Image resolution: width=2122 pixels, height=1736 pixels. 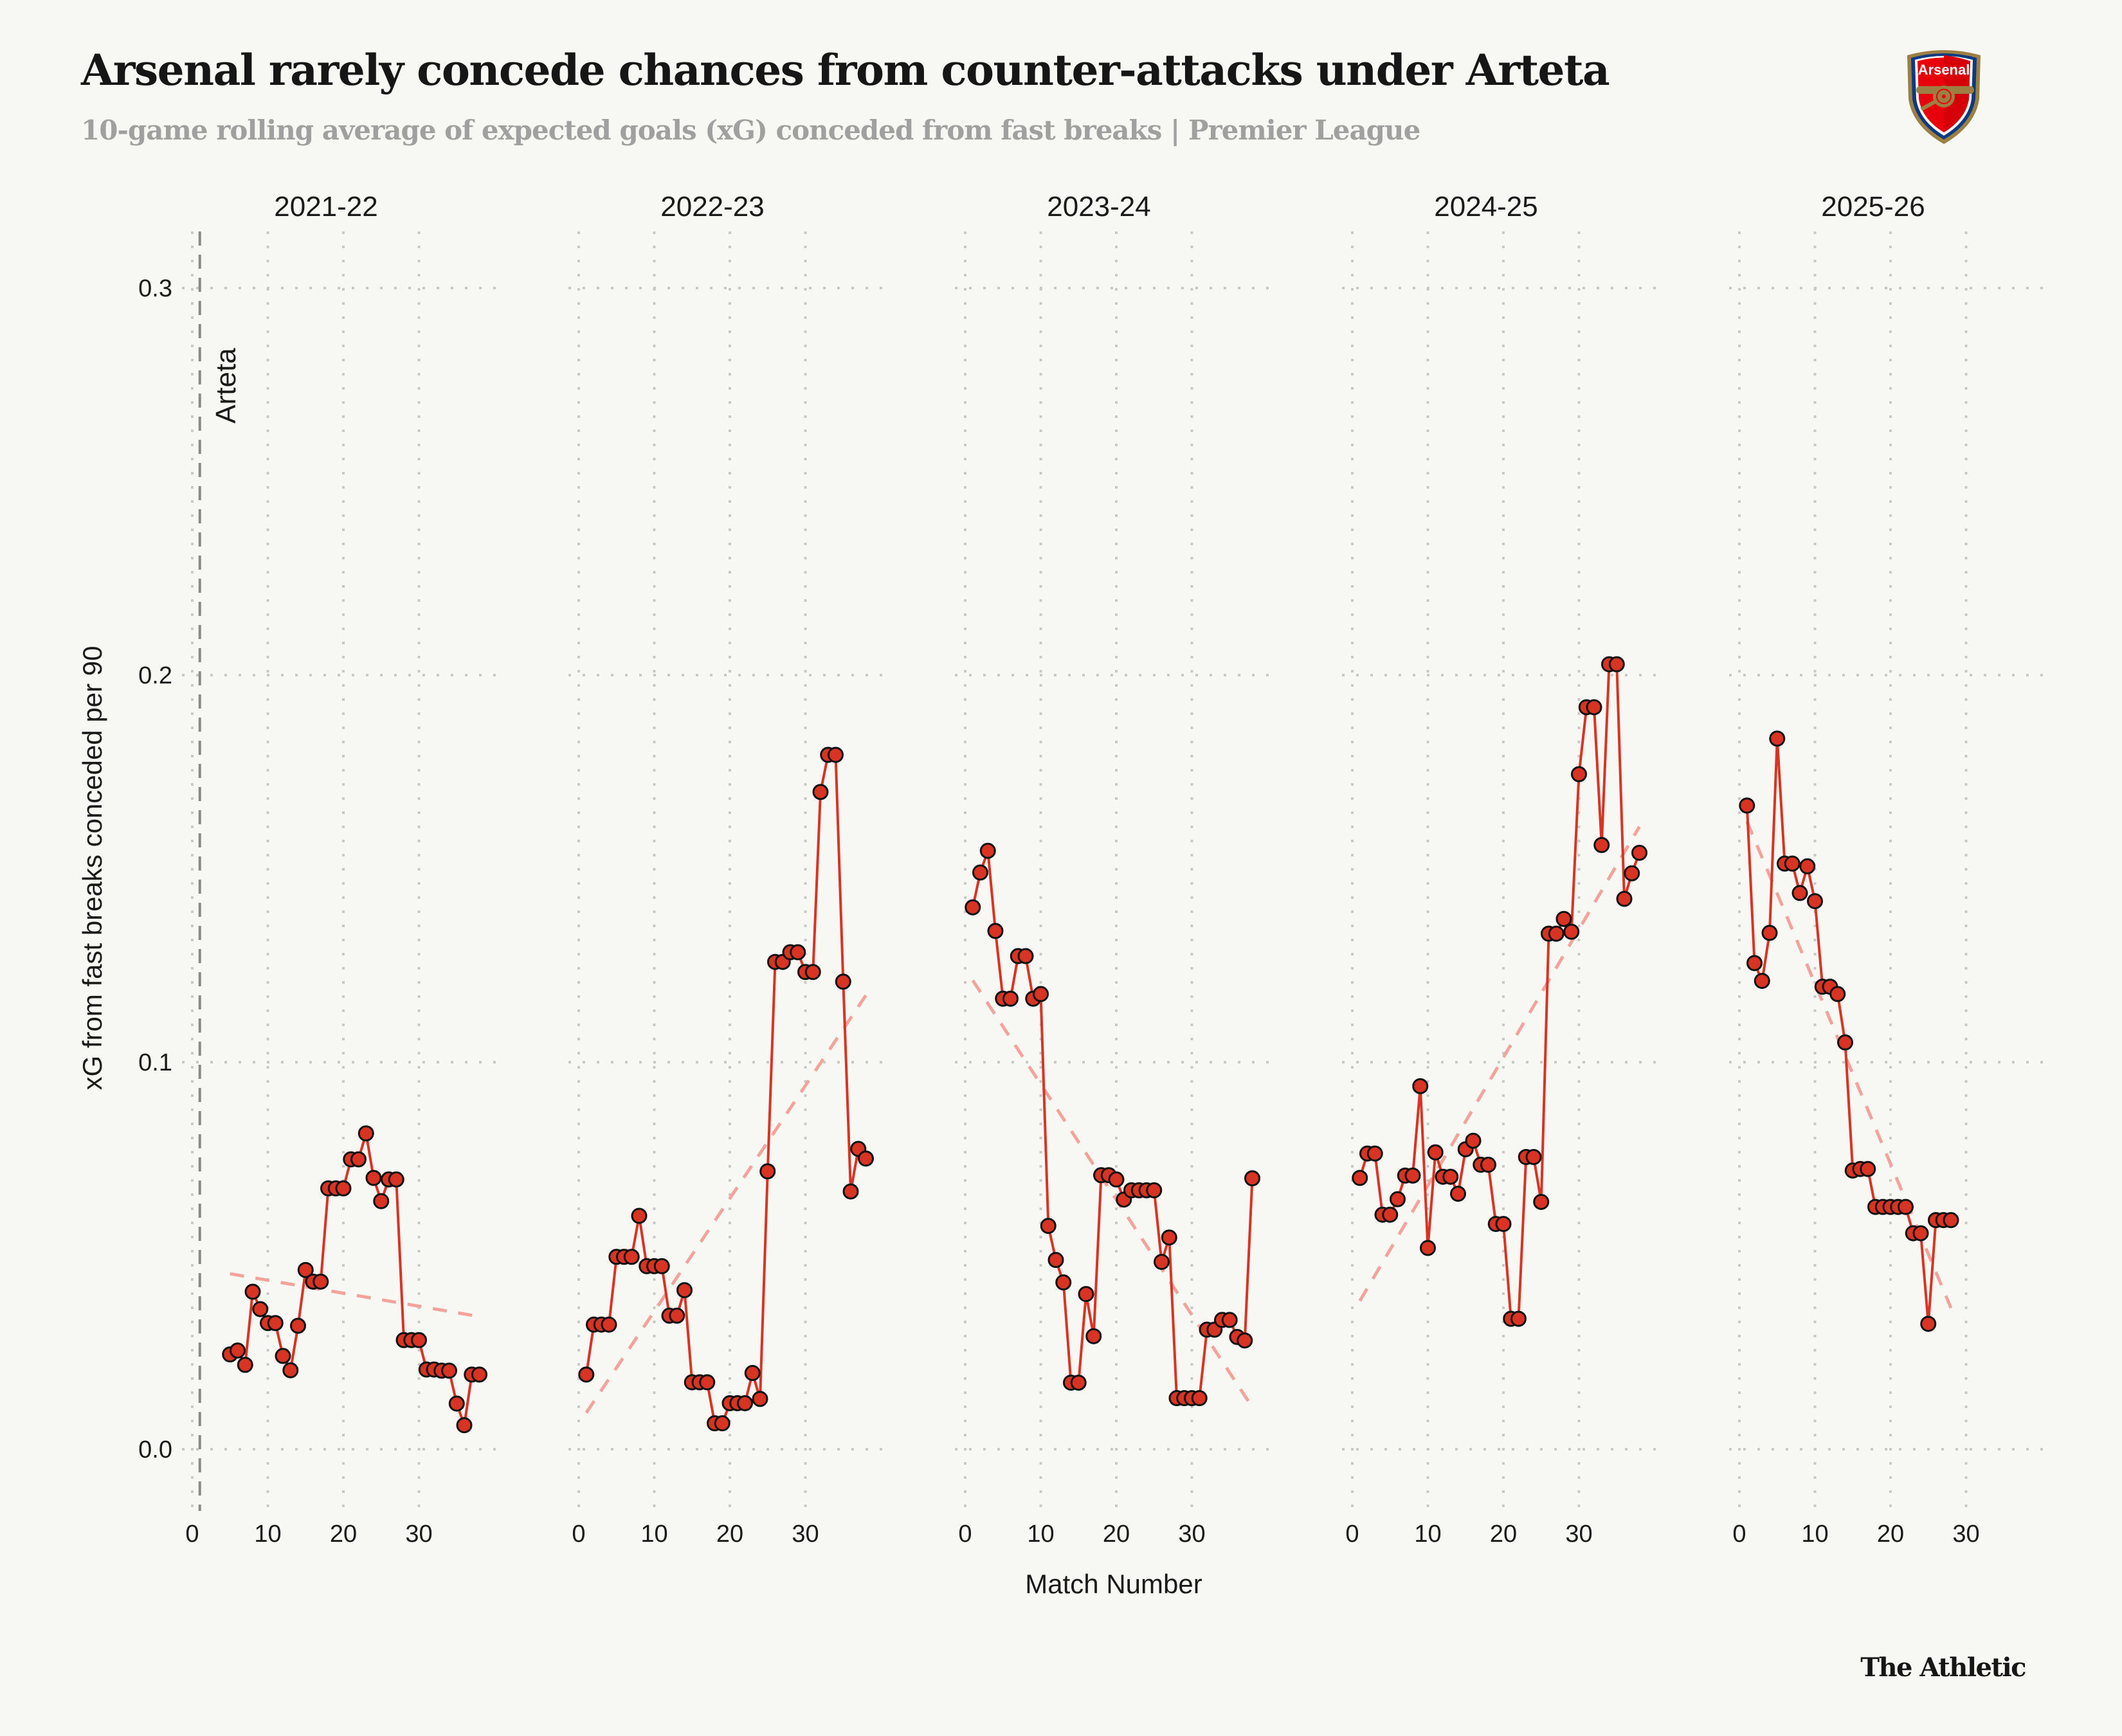 I want to click on y-tick-label: 0.1, so click(x=155, y=1062).